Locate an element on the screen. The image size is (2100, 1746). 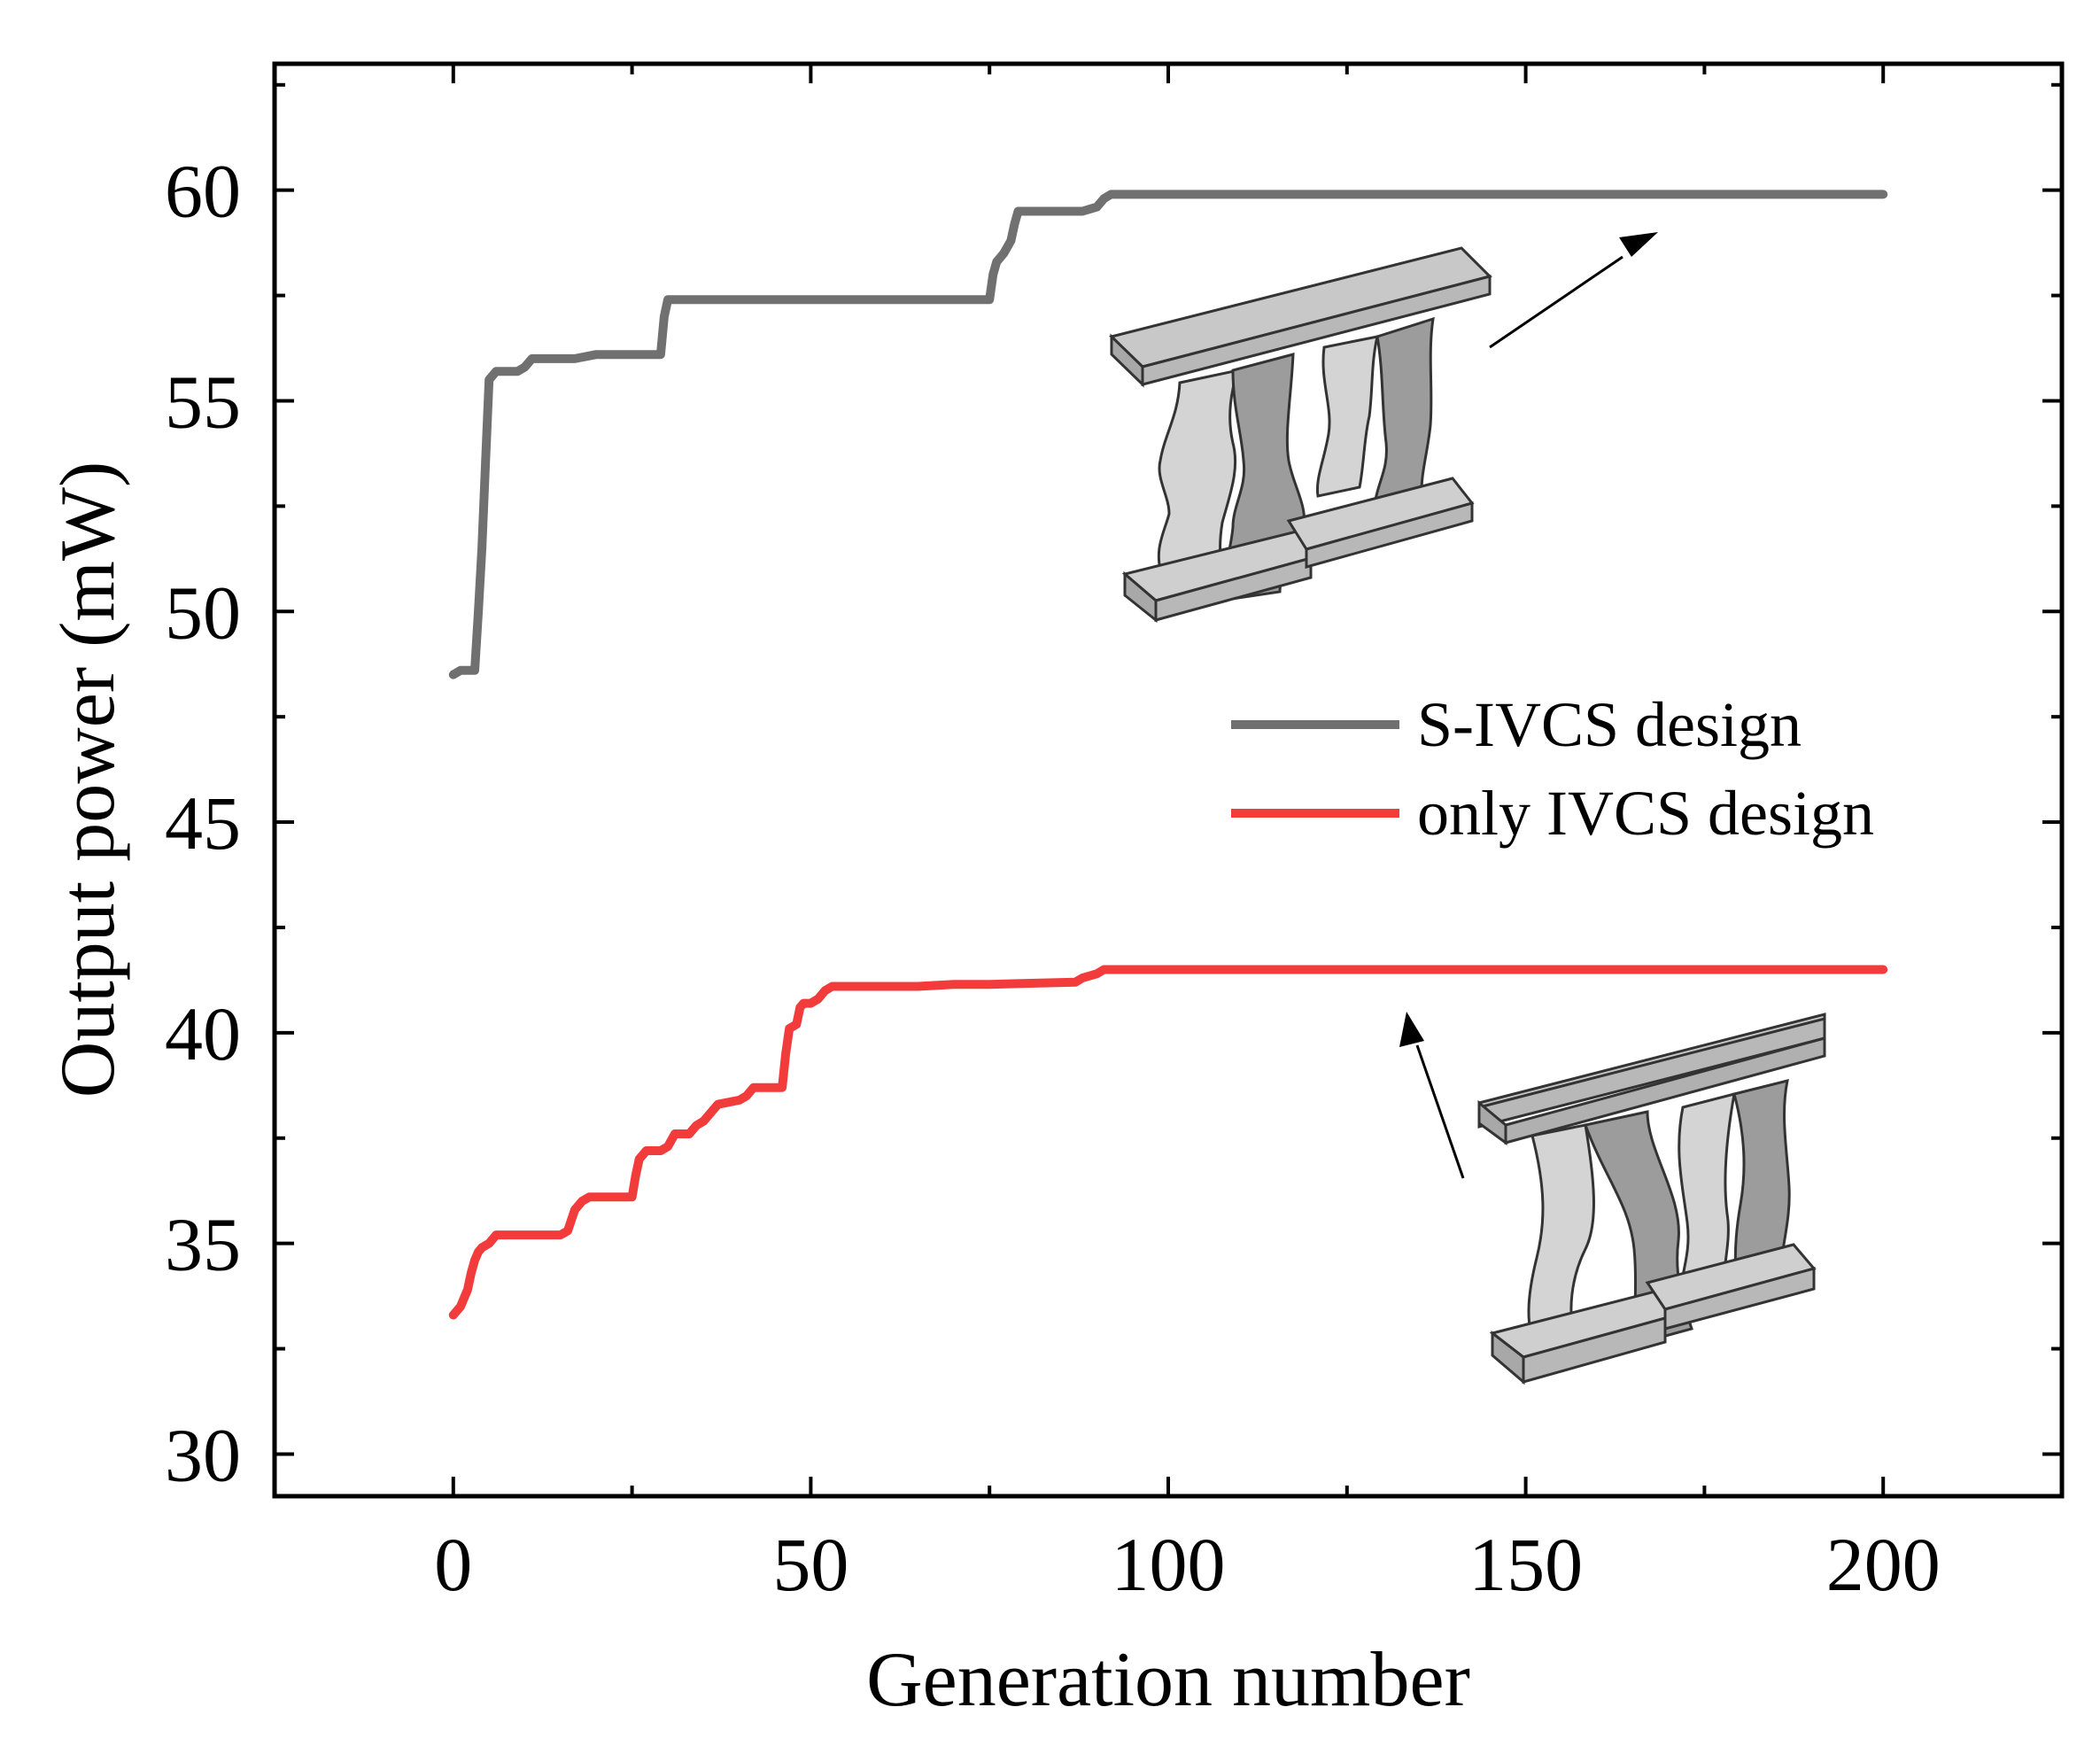
y-tick-label: 55 is located at coordinates (203, 401).